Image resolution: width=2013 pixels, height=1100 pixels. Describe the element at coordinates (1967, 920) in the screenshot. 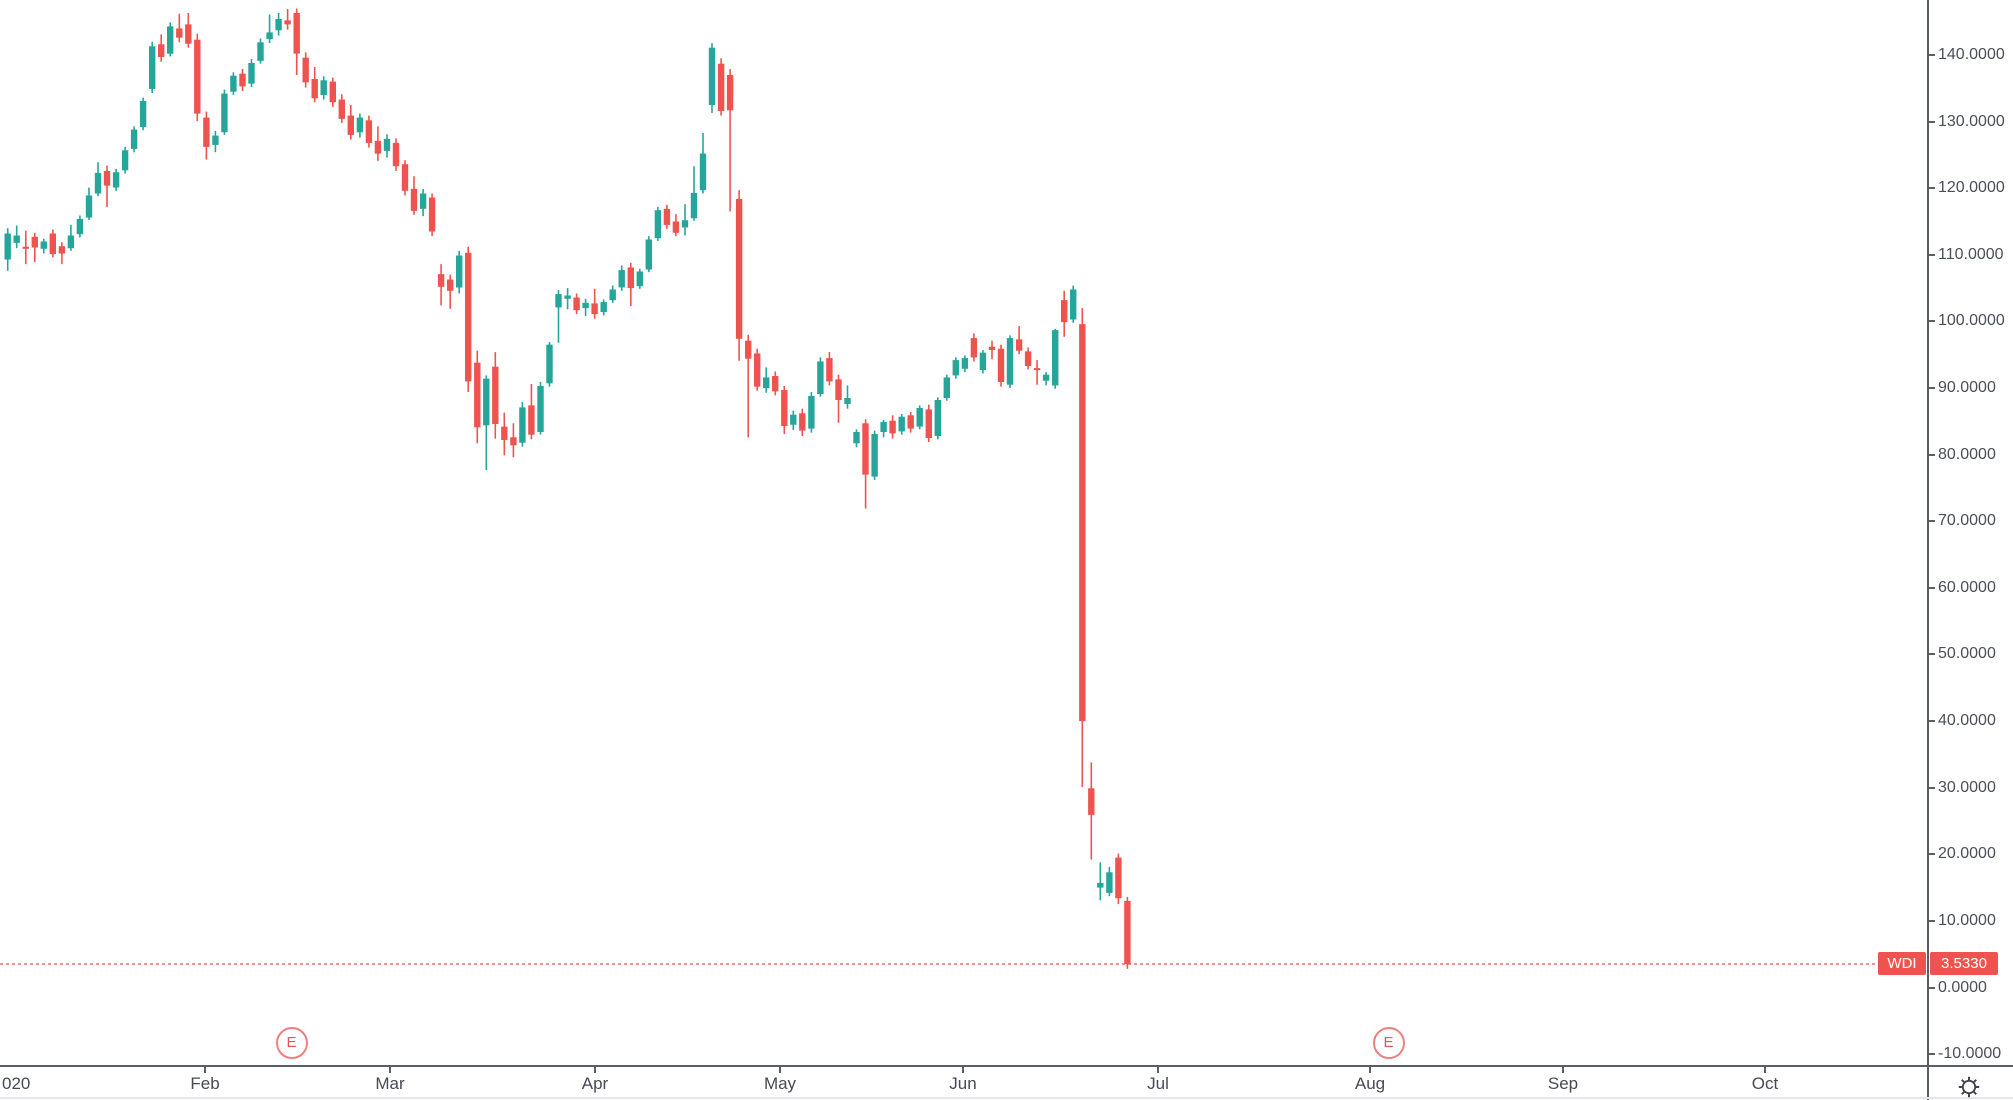

I see `price-axis-label: 10.0000` at that location.